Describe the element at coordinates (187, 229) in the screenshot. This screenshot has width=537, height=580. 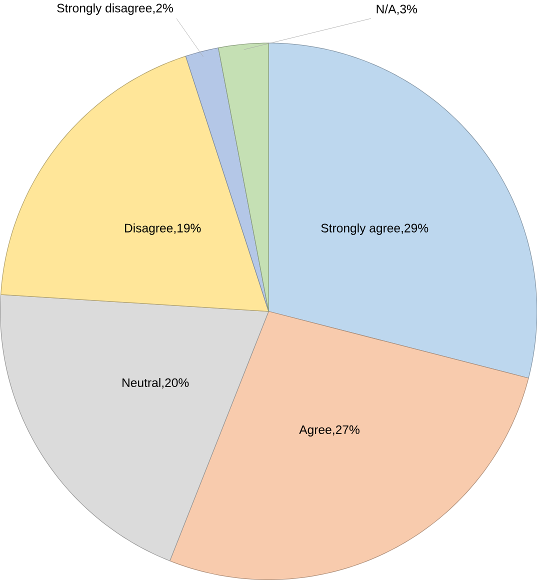
I see `data-label: ,19%` at that location.